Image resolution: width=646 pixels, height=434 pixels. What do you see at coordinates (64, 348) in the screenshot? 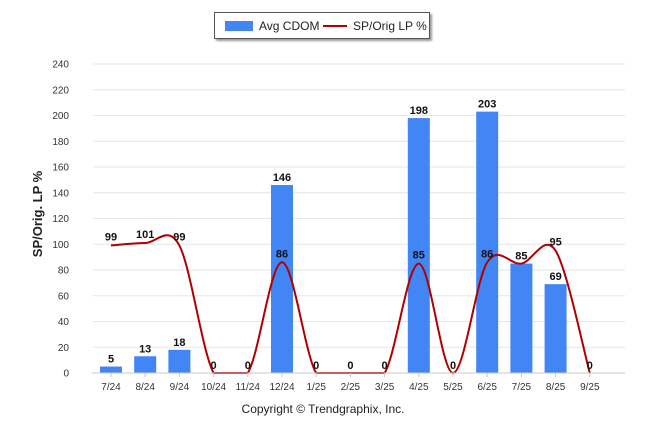
I see `y-tick-label: 20` at bounding box center [64, 348].